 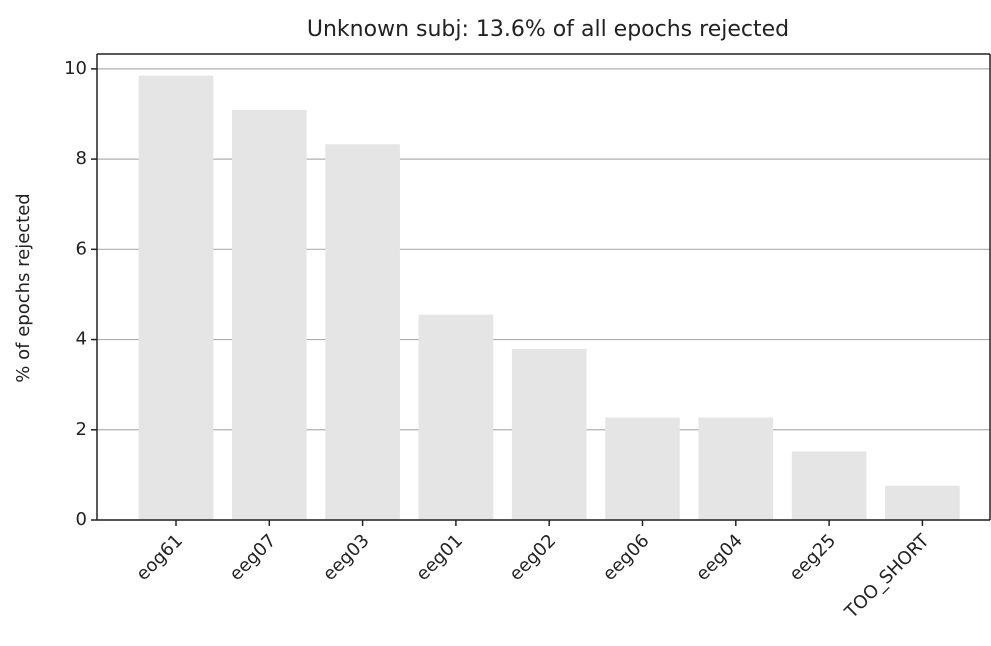 I want to click on x-tick-label: eeg03, so click(x=346, y=557).